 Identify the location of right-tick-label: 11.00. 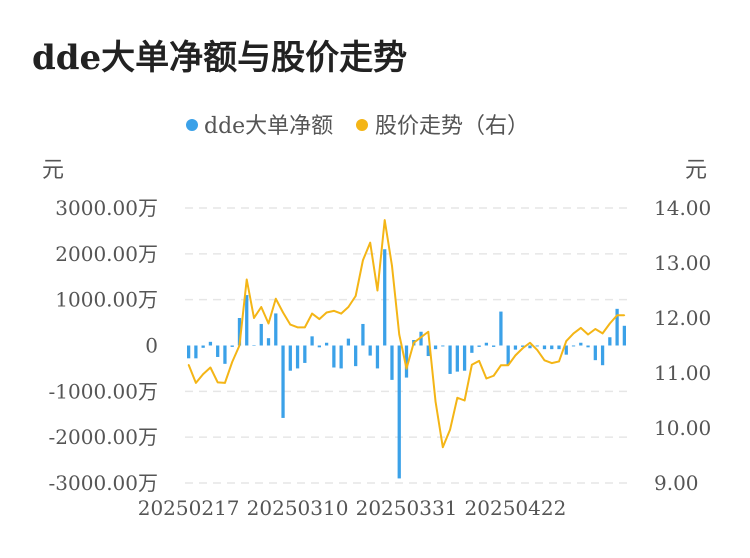
(682, 373).